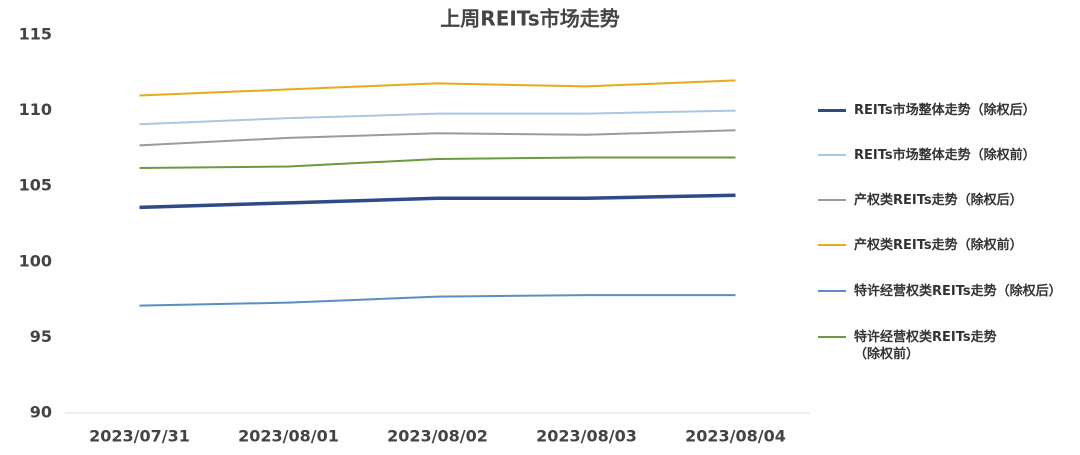 This screenshot has width=1080, height=455. What do you see at coordinates (437, 436) in the screenshot?
I see `x-tick-label: 2023/08/02` at bounding box center [437, 436].